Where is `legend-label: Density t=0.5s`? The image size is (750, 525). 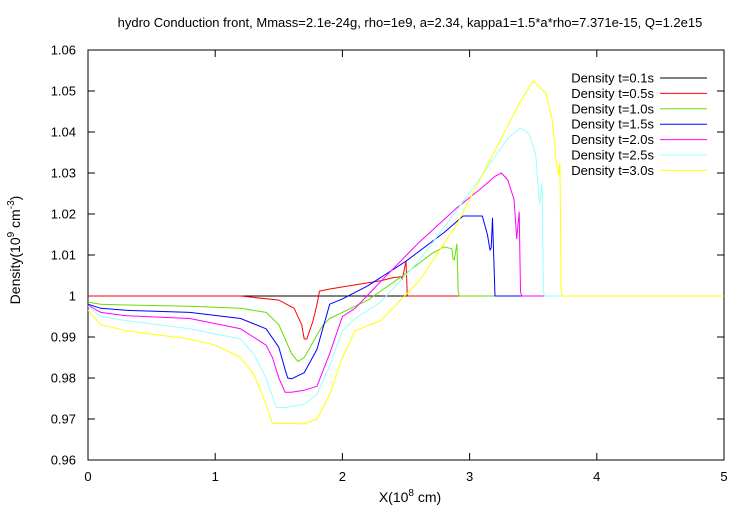 legend-label: Density t=0.5s is located at coordinates (612, 93).